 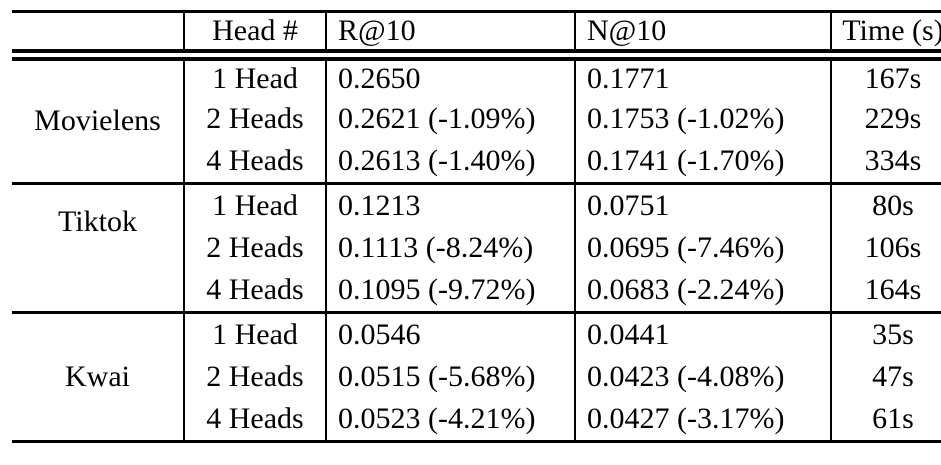 What do you see at coordinates (98, 33) in the screenshot?
I see `column-header-dataset` at bounding box center [98, 33].